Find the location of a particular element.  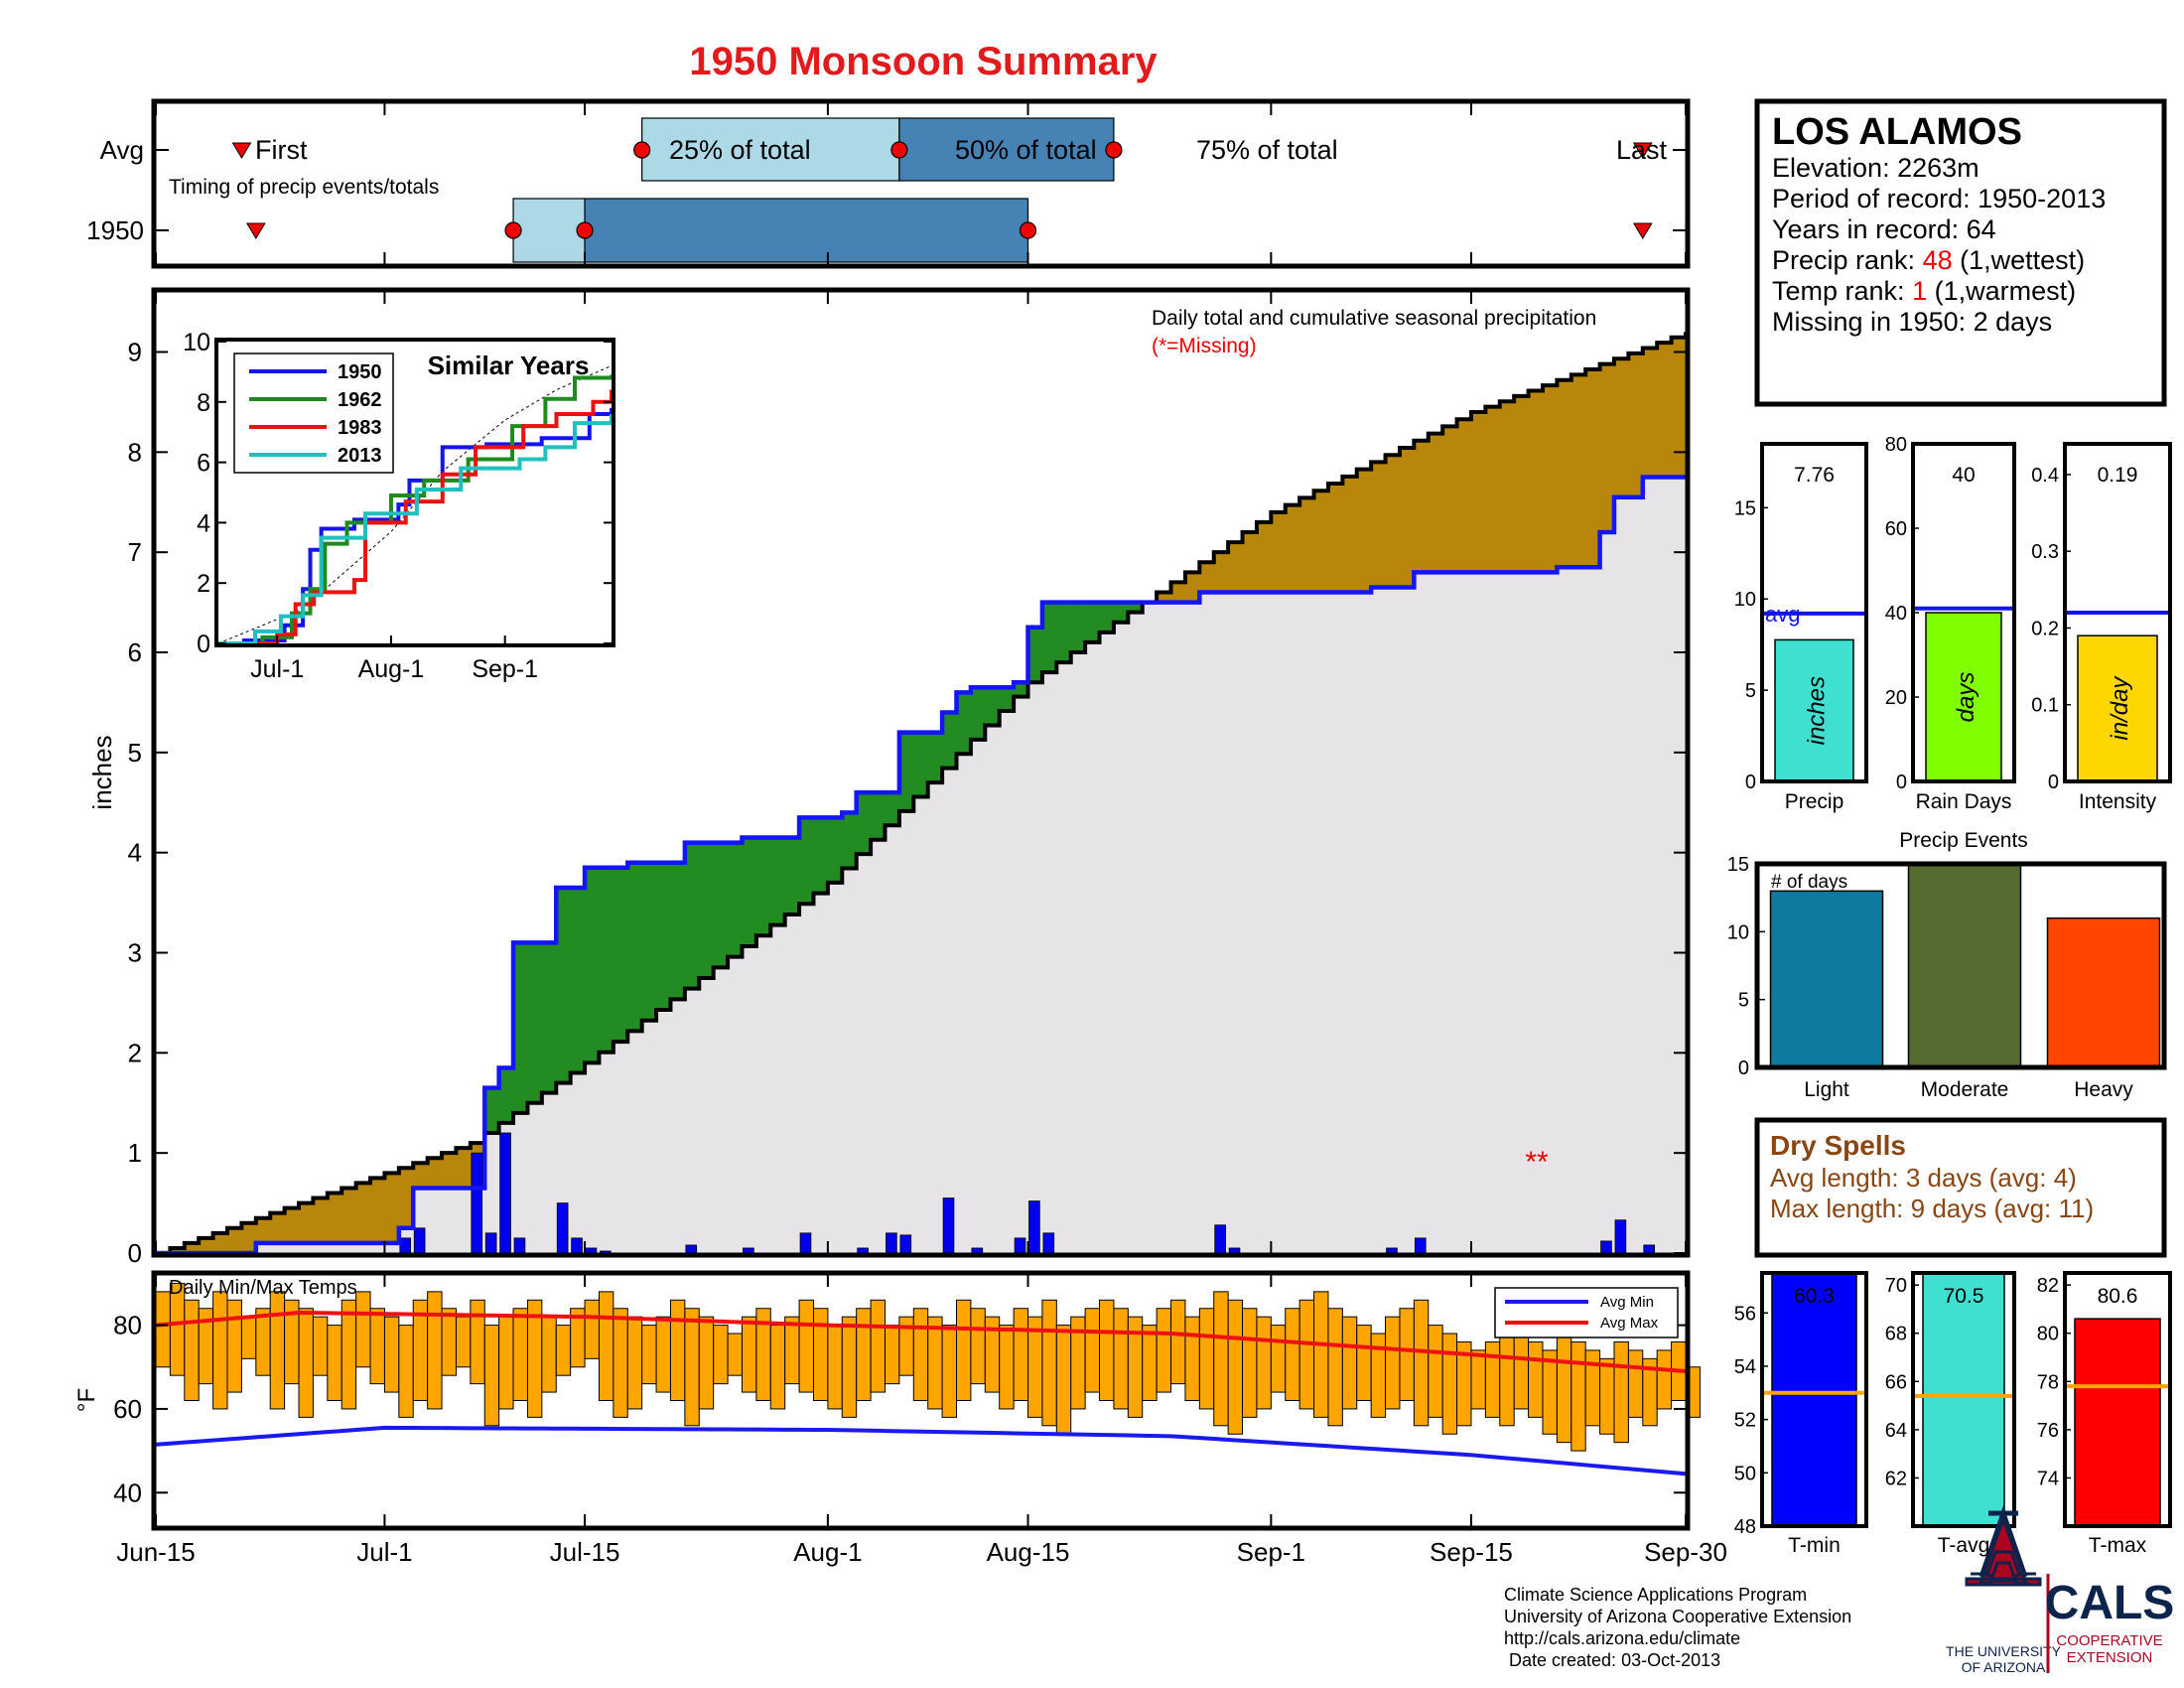

x-tick-label: Sep-1 is located at coordinates (1271, 1552).